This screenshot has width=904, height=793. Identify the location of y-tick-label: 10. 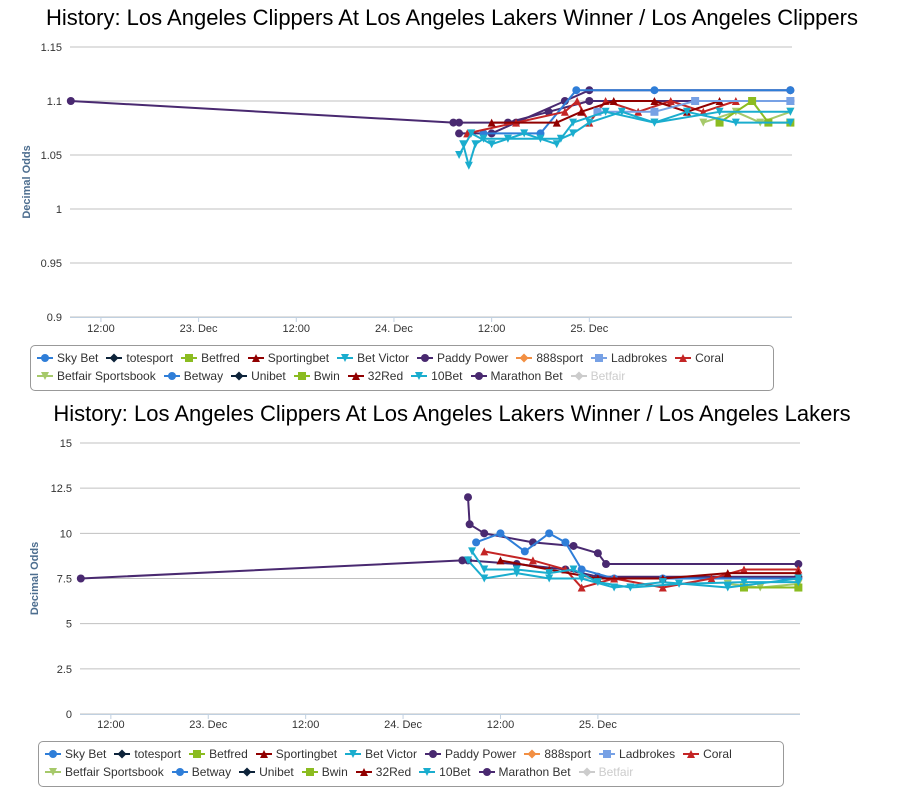
(66, 534).